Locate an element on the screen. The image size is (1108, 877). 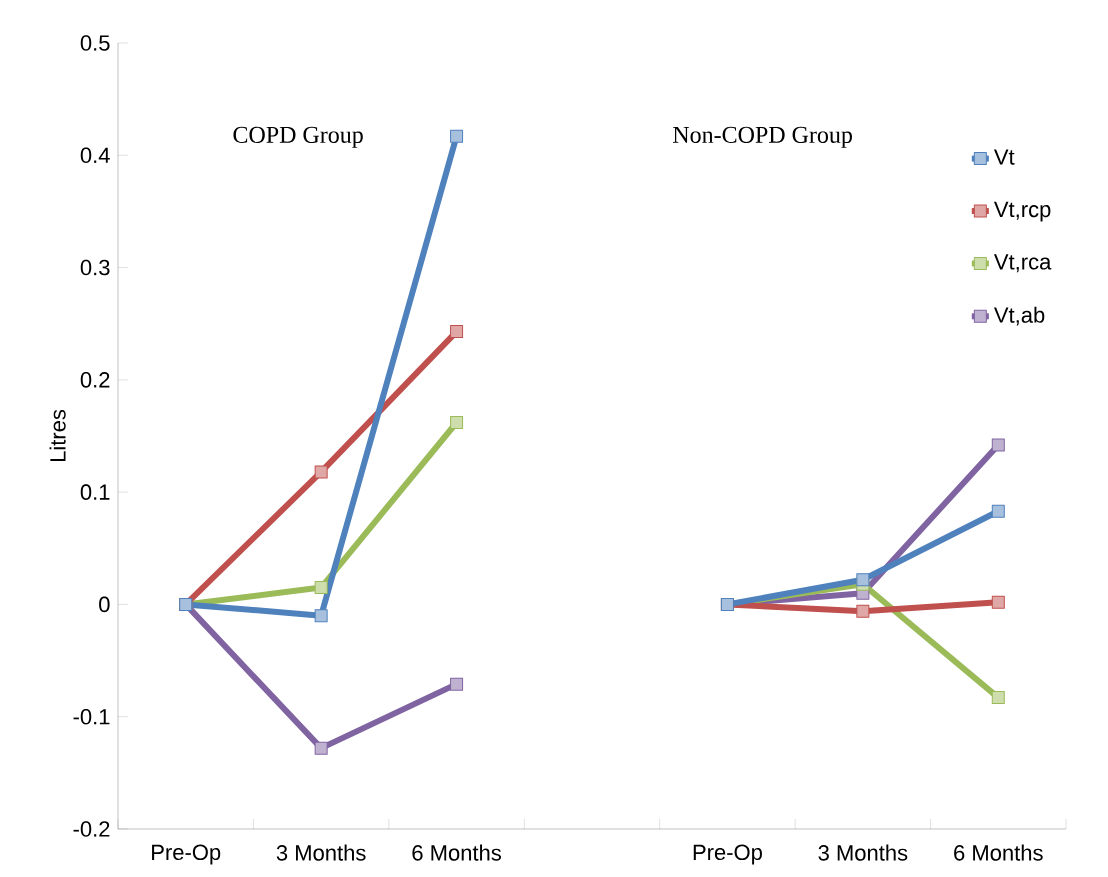
y-tick-label: 0.5 is located at coordinates (95, 43).